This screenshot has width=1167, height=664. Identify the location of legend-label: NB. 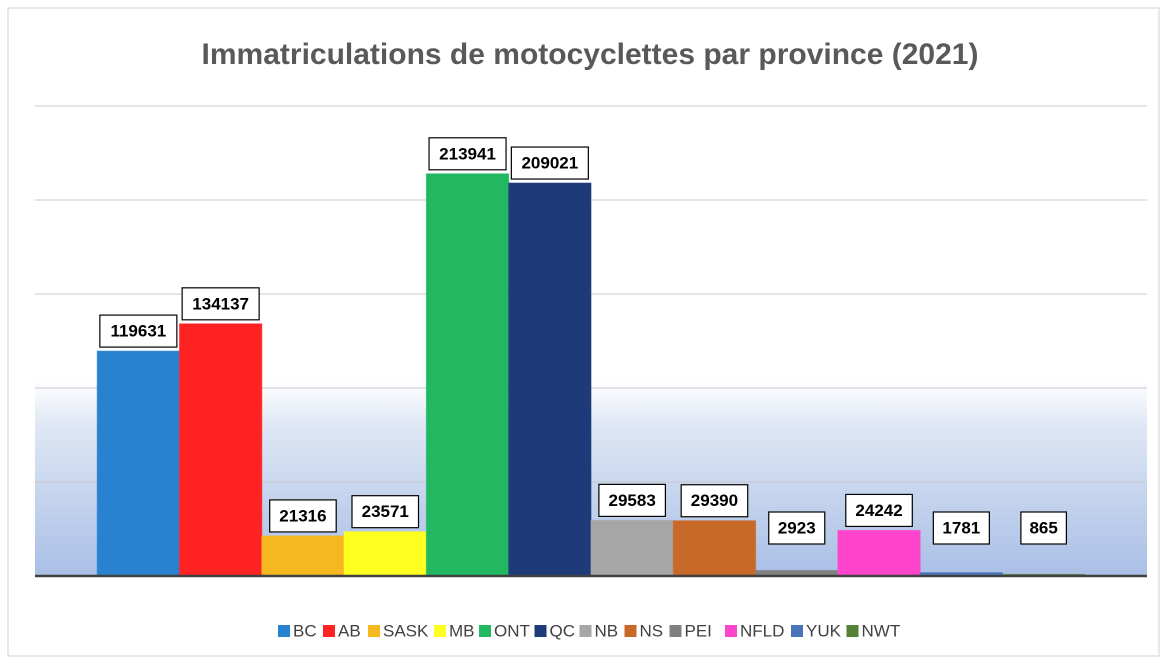
(607, 630).